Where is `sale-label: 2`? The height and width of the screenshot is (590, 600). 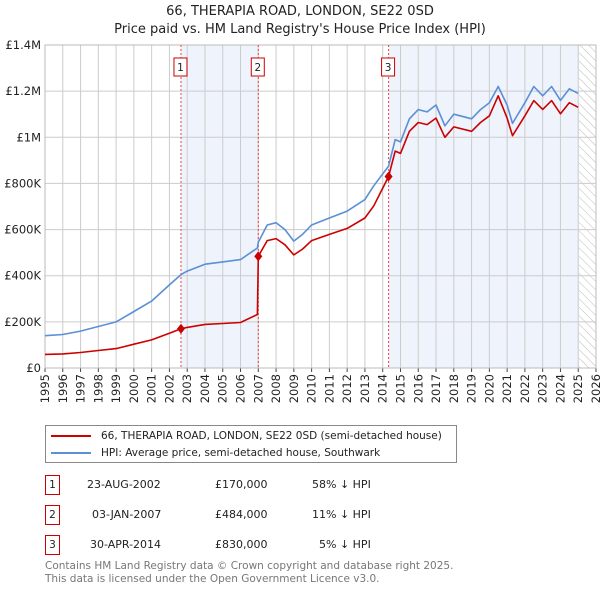 sale-label: 2 is located at coordinates (257, 68).